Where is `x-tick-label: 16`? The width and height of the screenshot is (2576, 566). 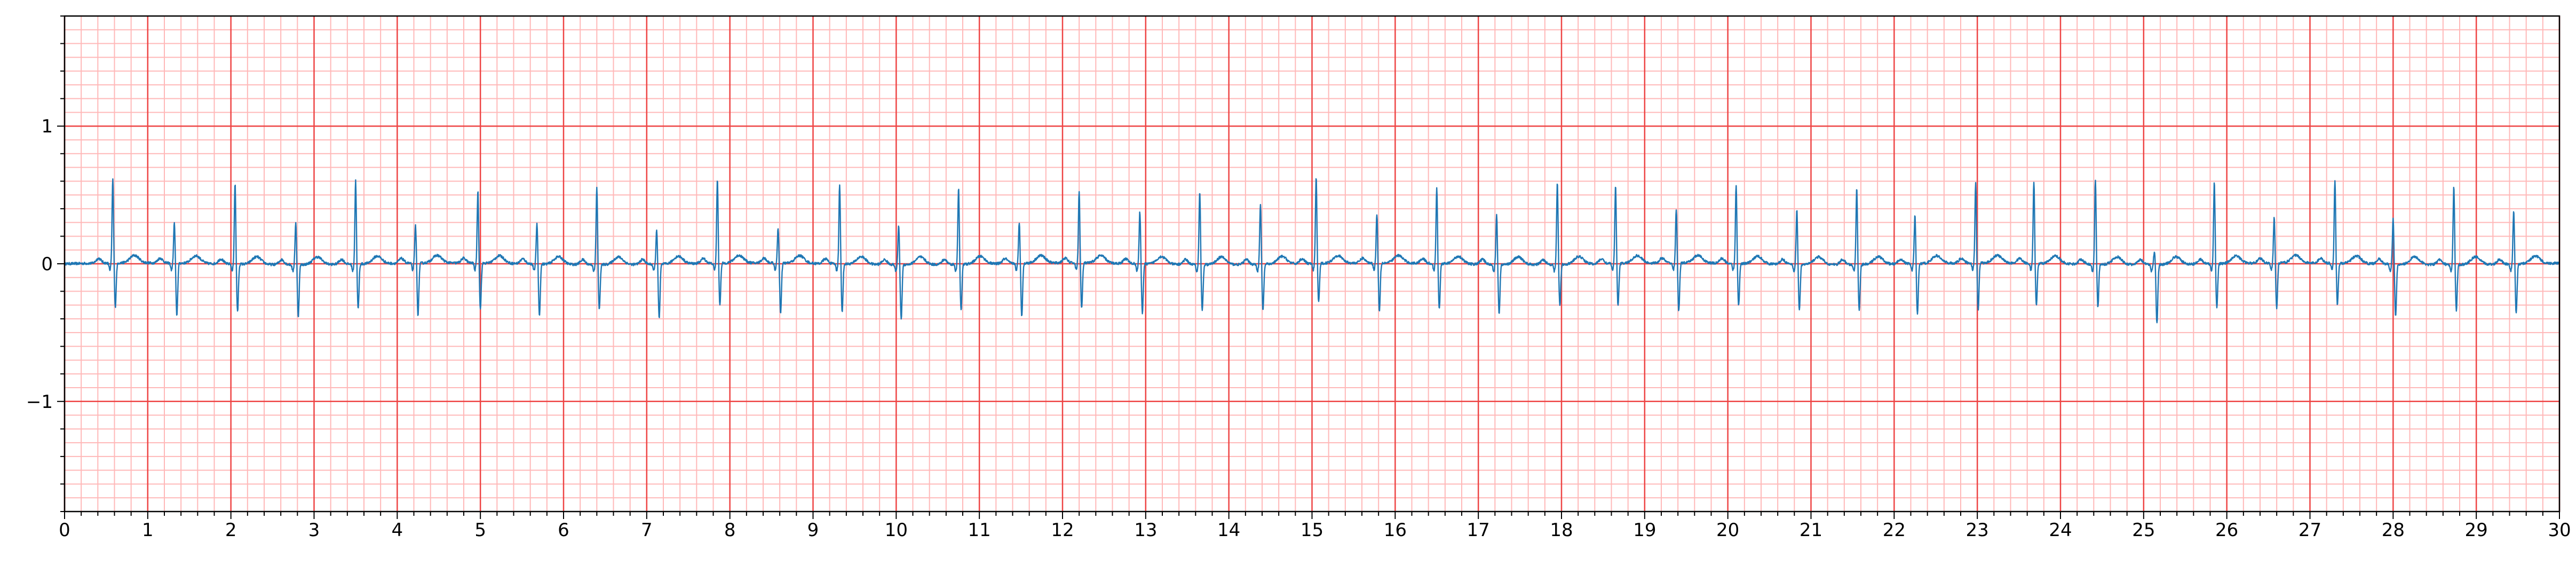
x-tick-label: 16 is located at coordinates (1395, 530).